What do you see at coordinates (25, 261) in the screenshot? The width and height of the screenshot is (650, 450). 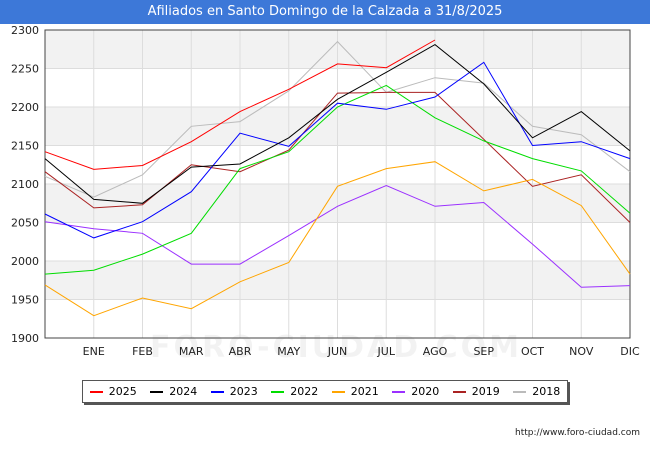 I see `y-tick-label: 2000` at bounding box center [25, 261].